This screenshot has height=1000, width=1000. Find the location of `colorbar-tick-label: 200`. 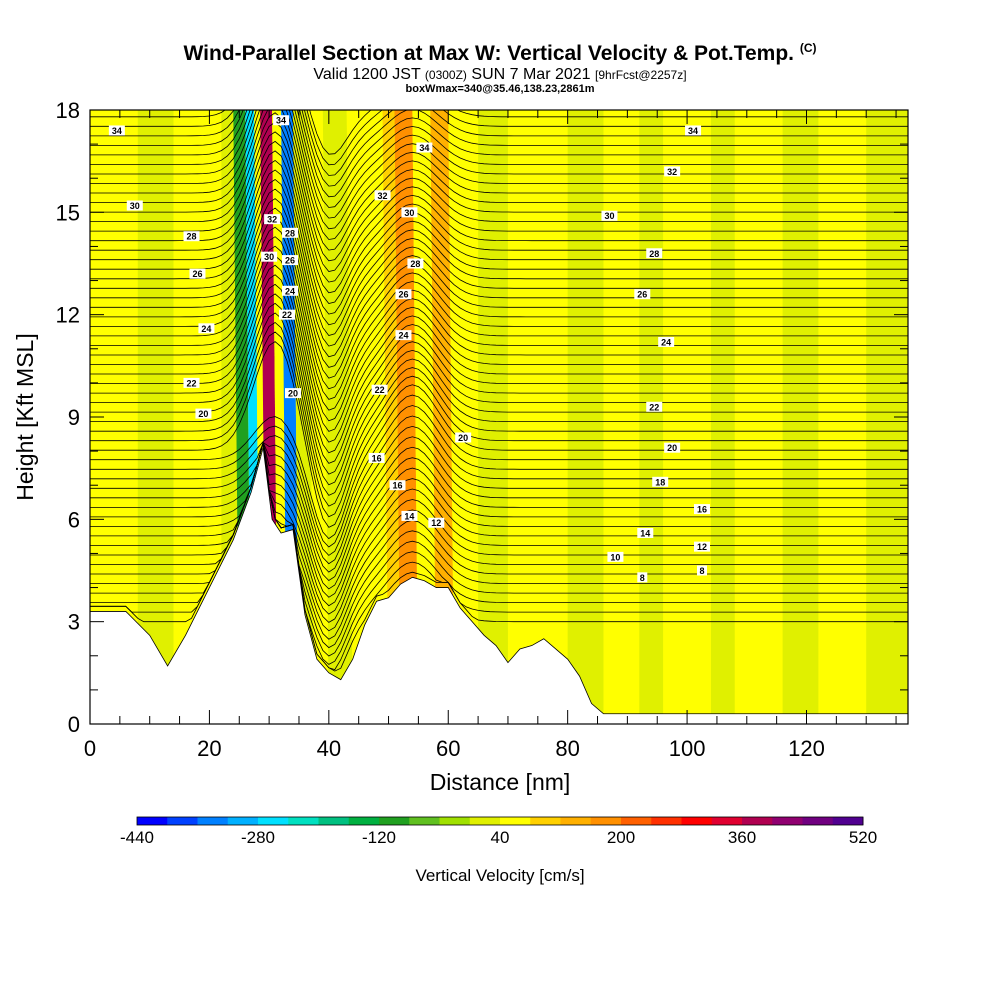

colorbar-tick-label: 200 is located at coordinates (621, 837).